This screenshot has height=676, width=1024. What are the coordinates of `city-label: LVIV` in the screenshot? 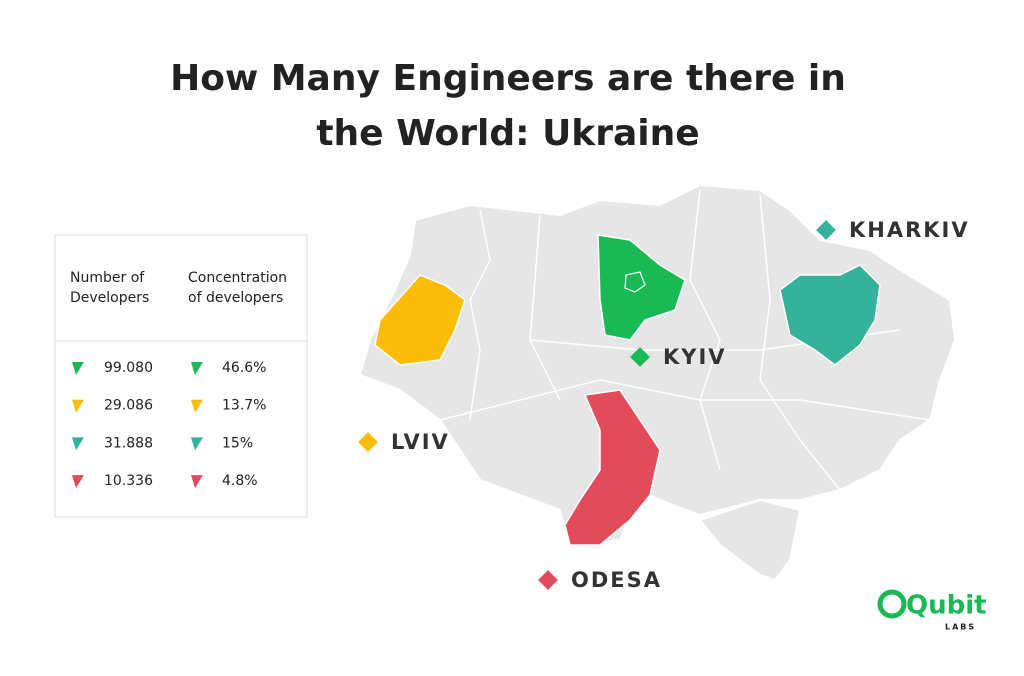 It's located at (420, 442).